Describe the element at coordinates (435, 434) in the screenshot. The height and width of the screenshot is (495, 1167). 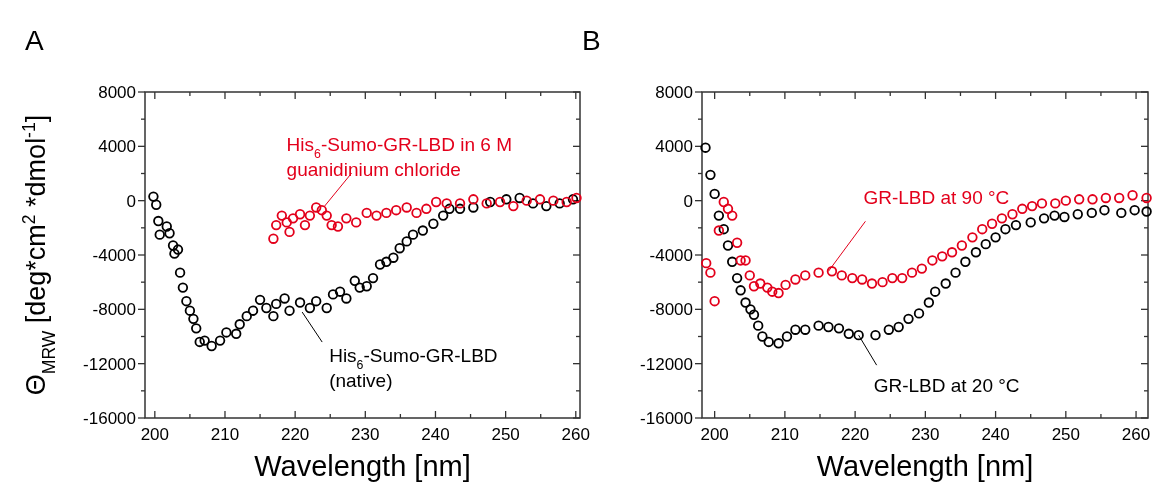
I see `x-tick-label: 240` at that location.